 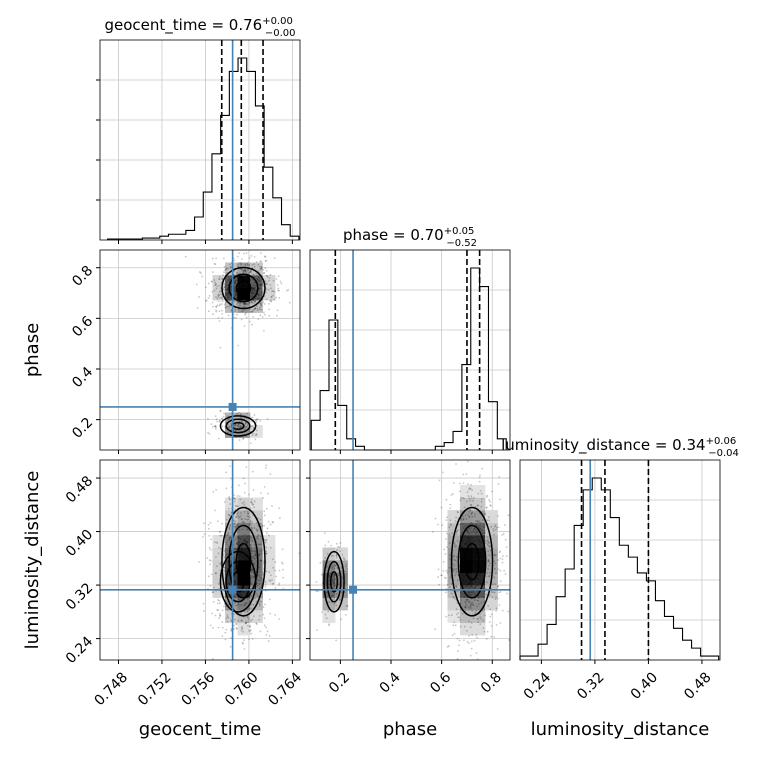 I want to click on y-tick-label: 0.2, so click(x=82, y=428).